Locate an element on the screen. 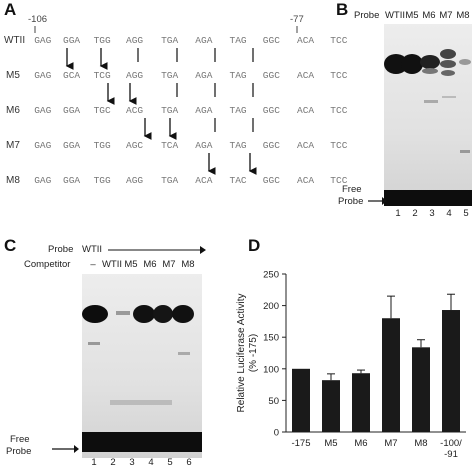  panel-c-probe-arrow is located at coordinates (157, 250).